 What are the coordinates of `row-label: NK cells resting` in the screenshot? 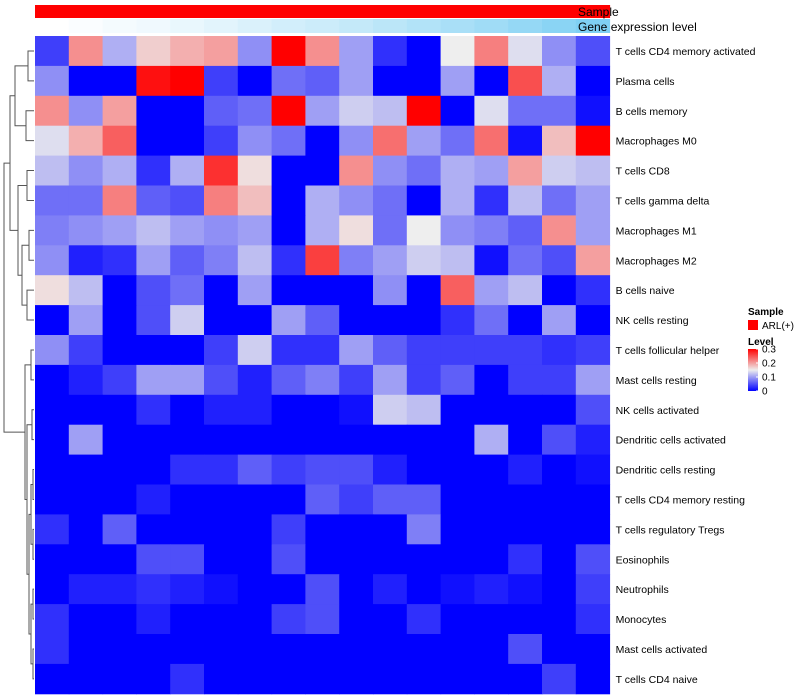 It's located at (652, 321).